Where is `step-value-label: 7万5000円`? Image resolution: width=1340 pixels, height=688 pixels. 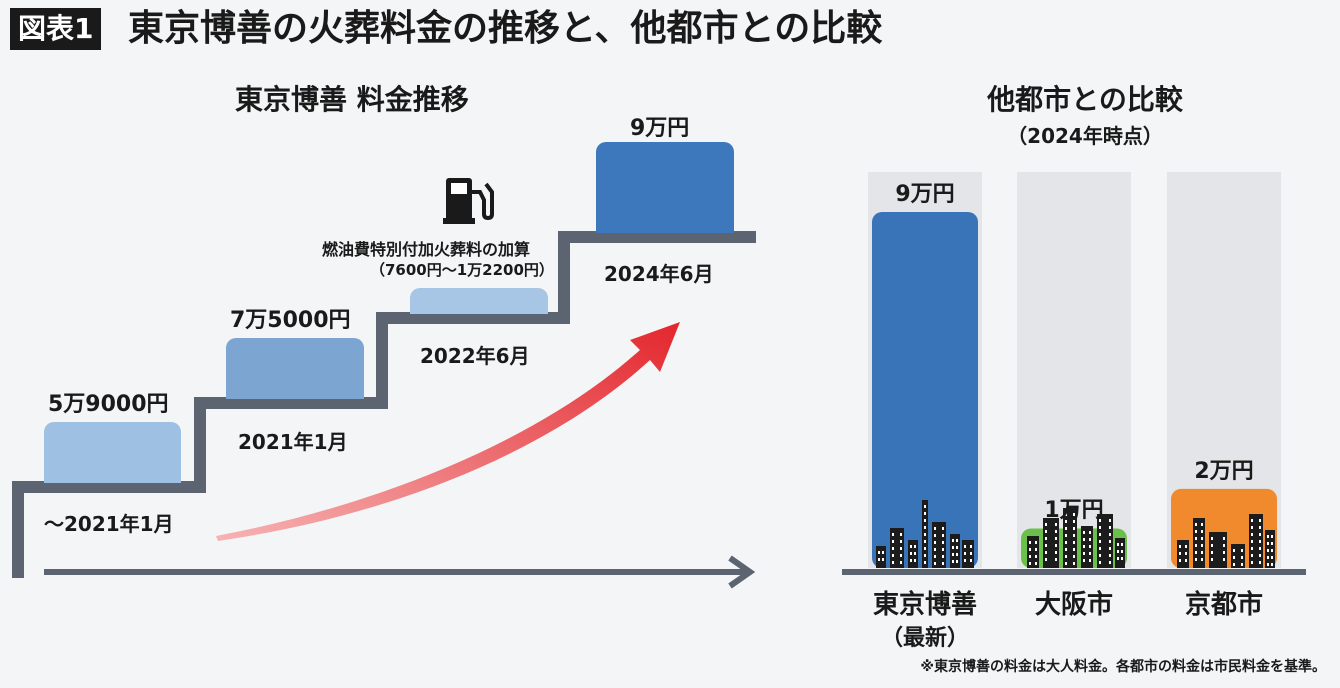
step-value-label: 7万5000円 is located at coordinates (290, 320).